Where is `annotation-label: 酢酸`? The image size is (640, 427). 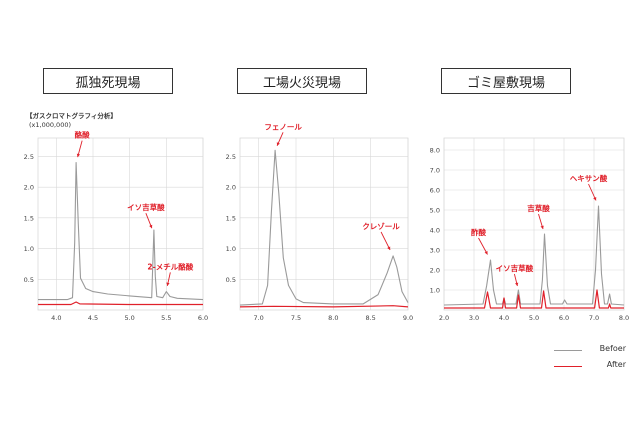
annotation-label: 酢酸 is located at coordinates (478, 232).